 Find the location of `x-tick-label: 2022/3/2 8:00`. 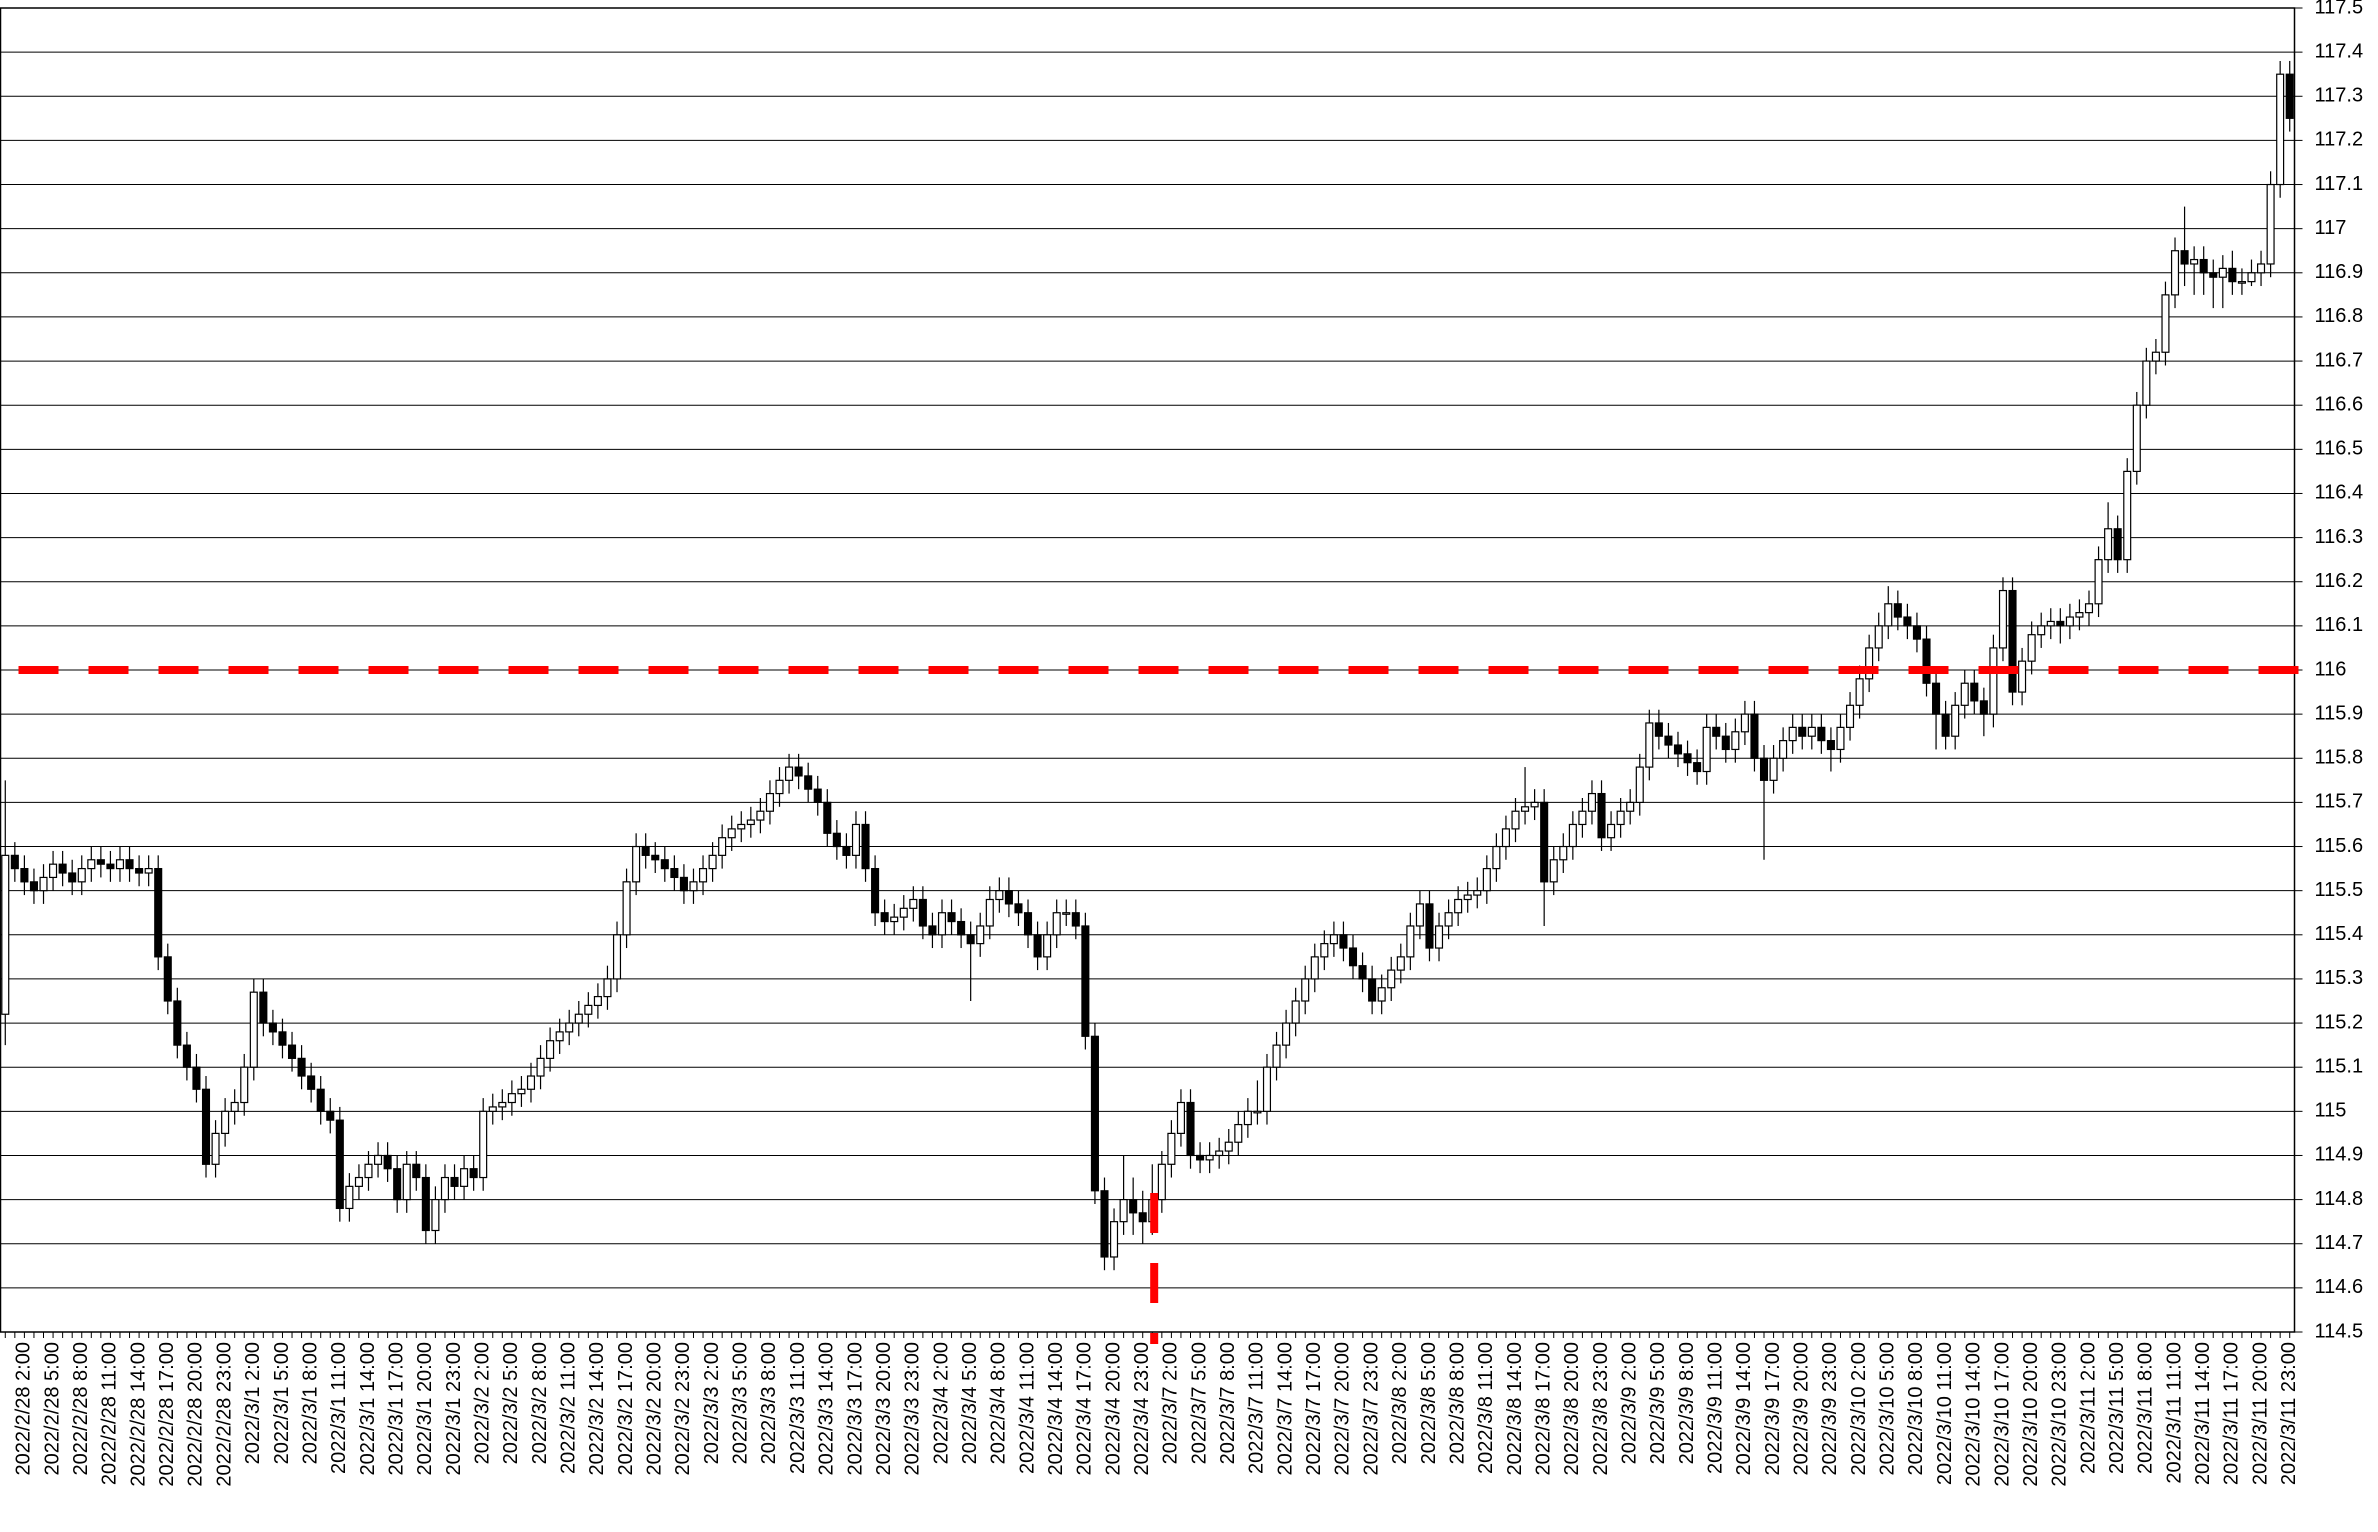

x-tick-label: 2022/3/2 8:00 is located at coordinates (540, 1403).